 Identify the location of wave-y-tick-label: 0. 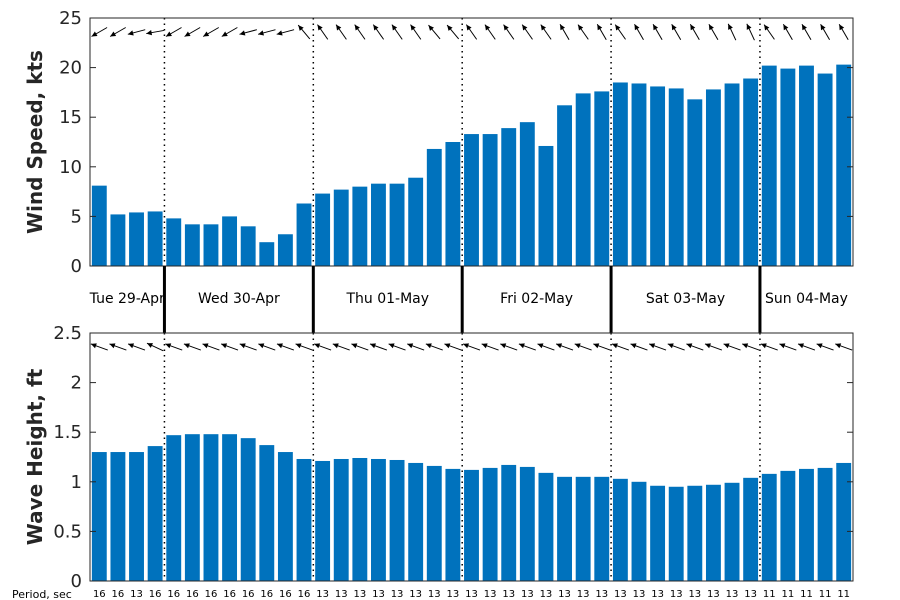
(76, 581).